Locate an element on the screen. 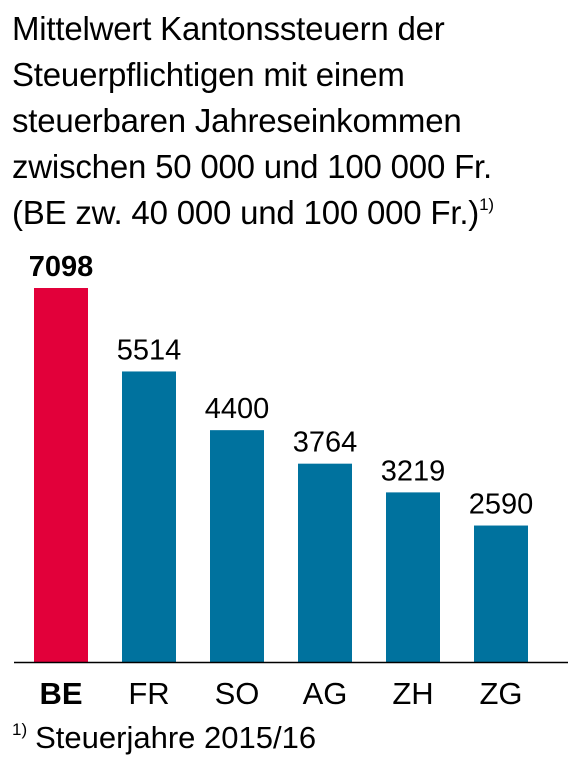  bar-so is located at coordinates (237, 546).